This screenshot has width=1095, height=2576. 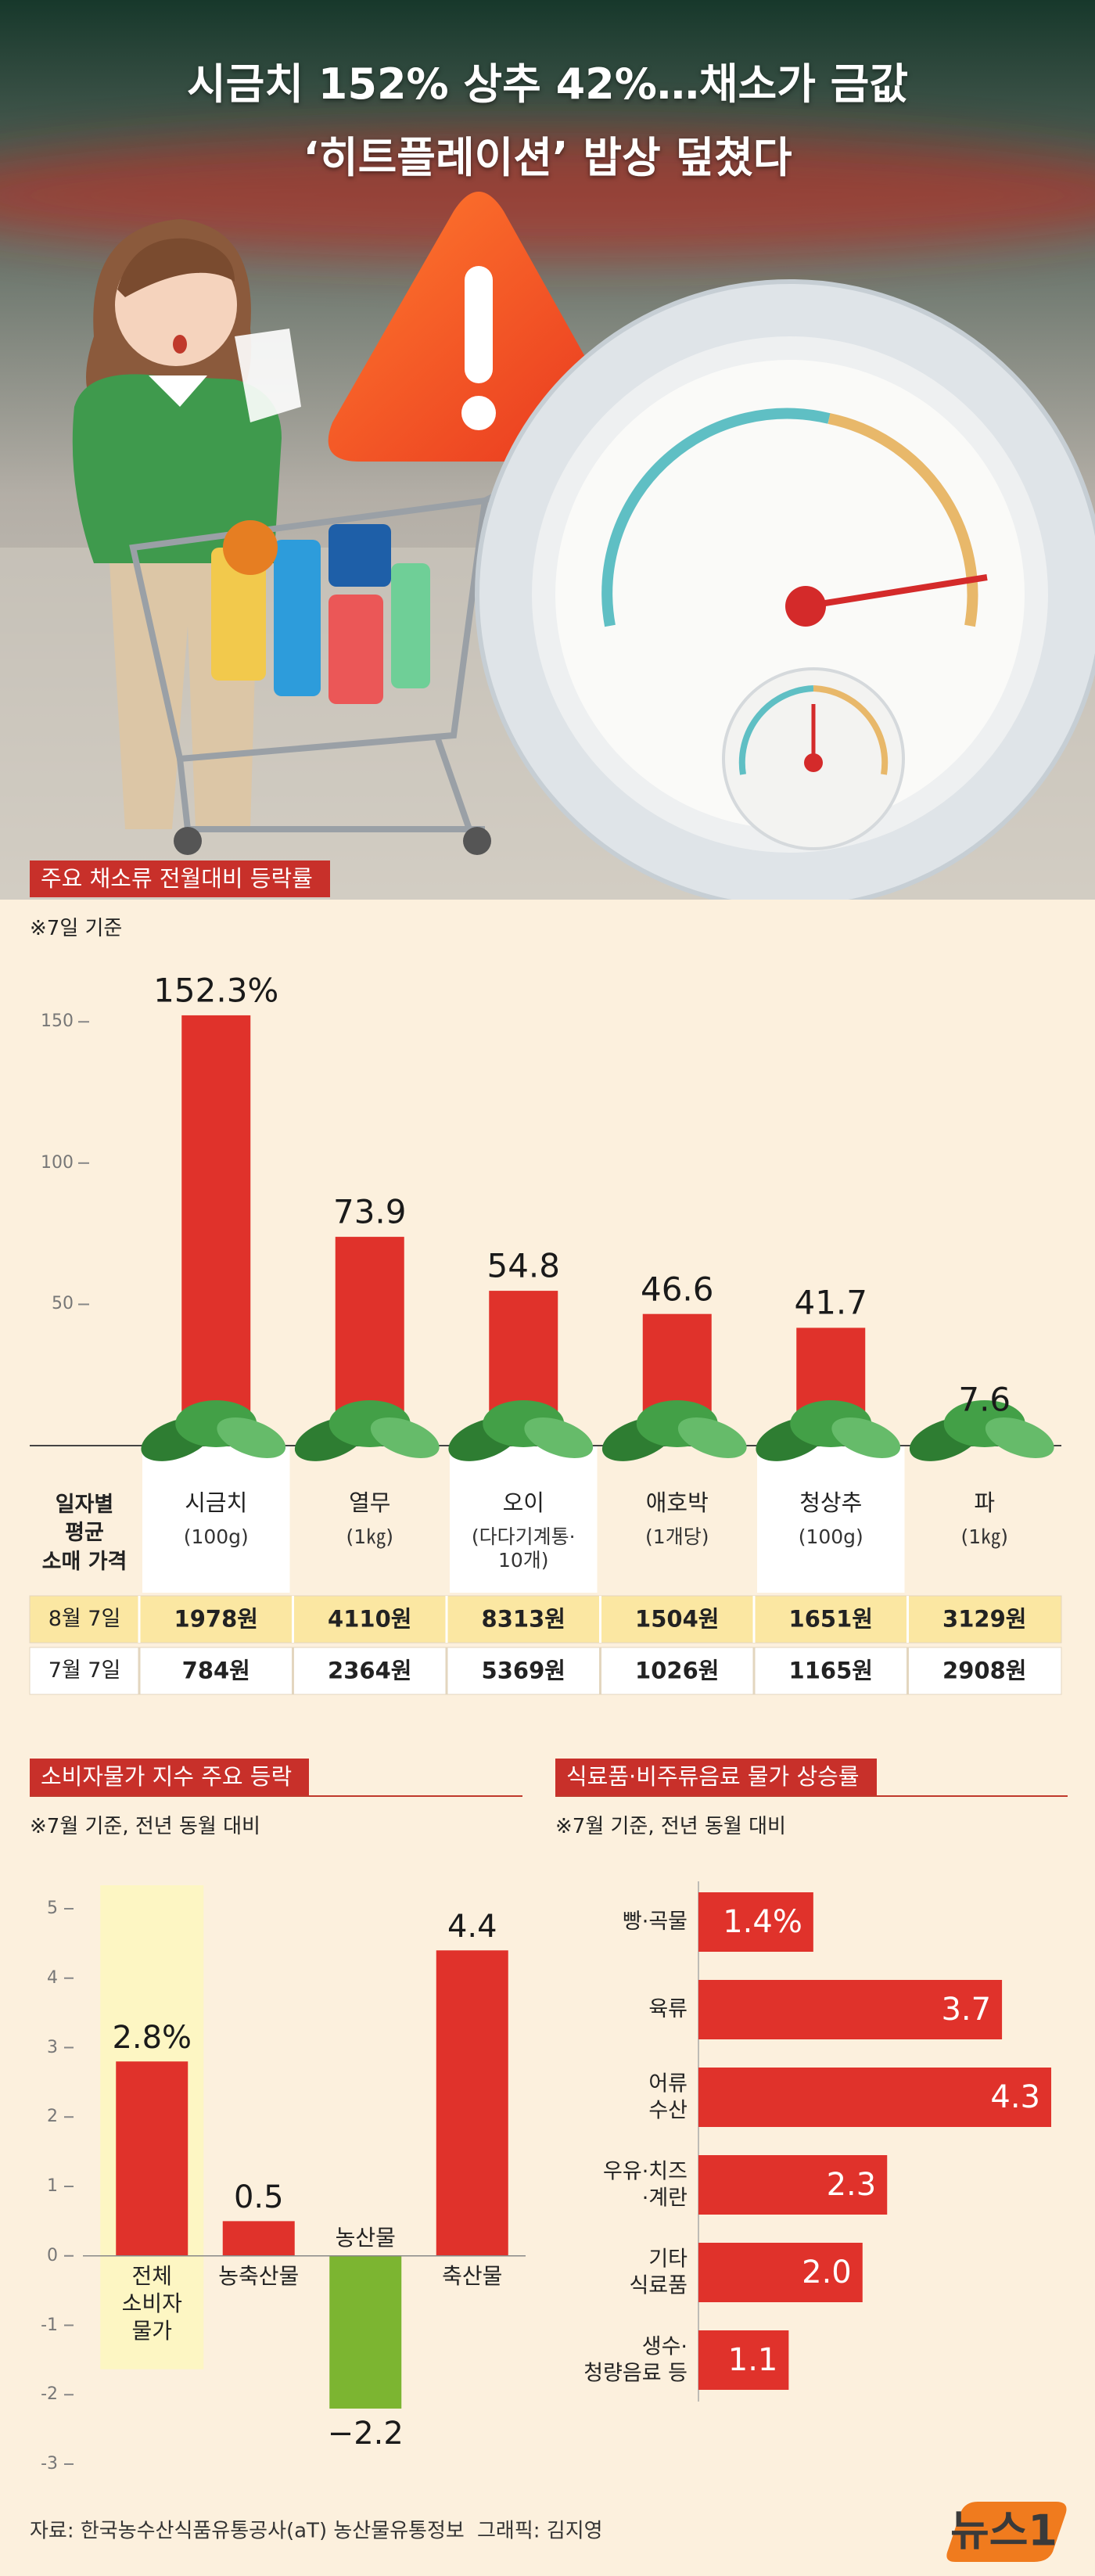 I want to click on value-label: 3.7, so click(x=966, y=2010).